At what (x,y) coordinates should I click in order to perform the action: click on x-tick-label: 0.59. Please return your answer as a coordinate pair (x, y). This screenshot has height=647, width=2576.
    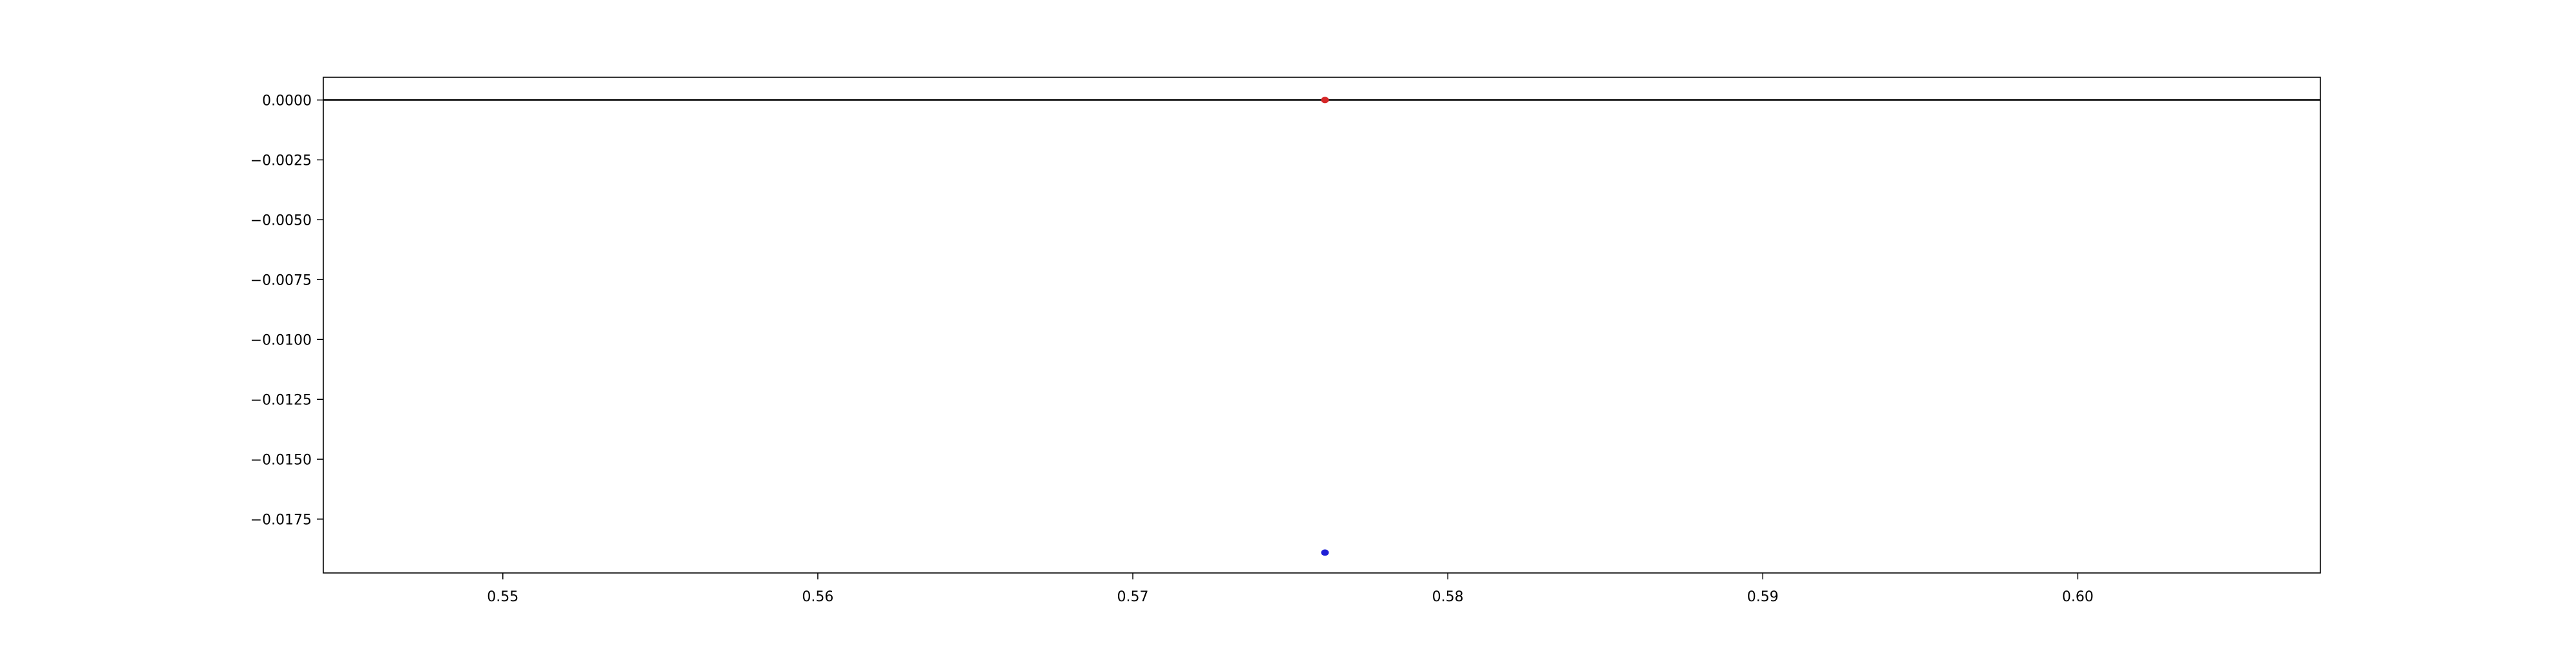
    Looking at the image, I should click on (1763, 597).